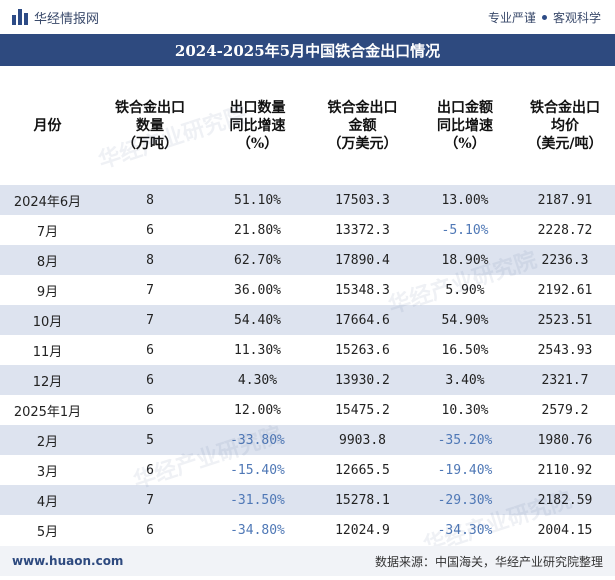  I want to click on row-month-cell: 10月, so click(47, 320).